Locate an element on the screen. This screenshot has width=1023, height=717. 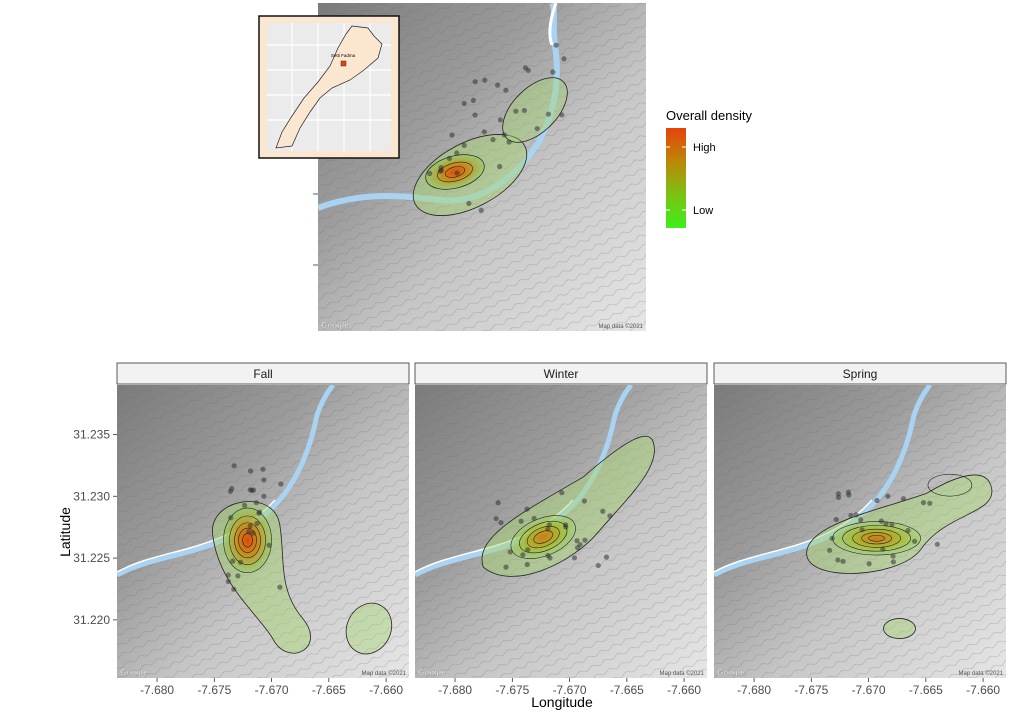
legend-colorbar is located at coordinates (676, 178).